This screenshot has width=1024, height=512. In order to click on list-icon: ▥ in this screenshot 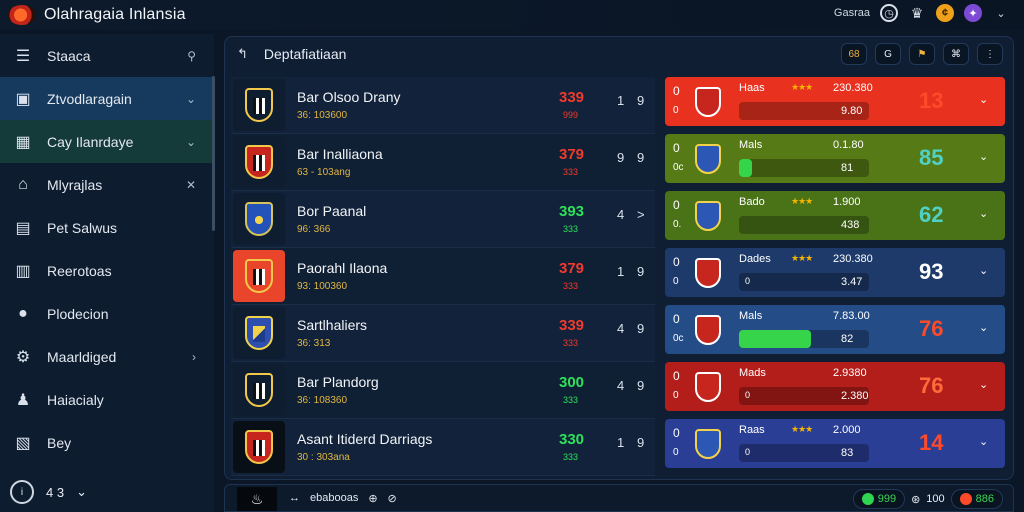, I will do `click(23, 271)`.